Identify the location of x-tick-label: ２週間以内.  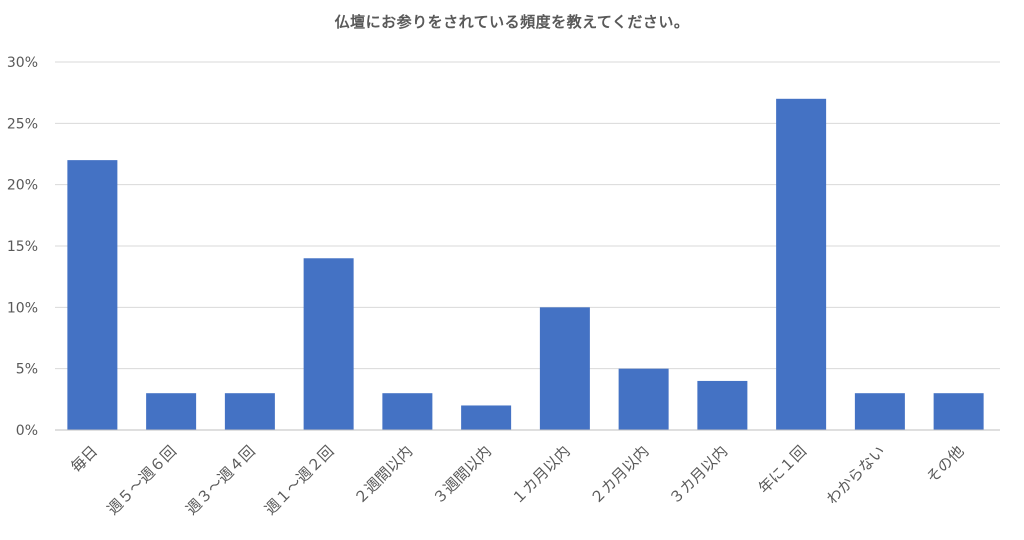
(383, 475).